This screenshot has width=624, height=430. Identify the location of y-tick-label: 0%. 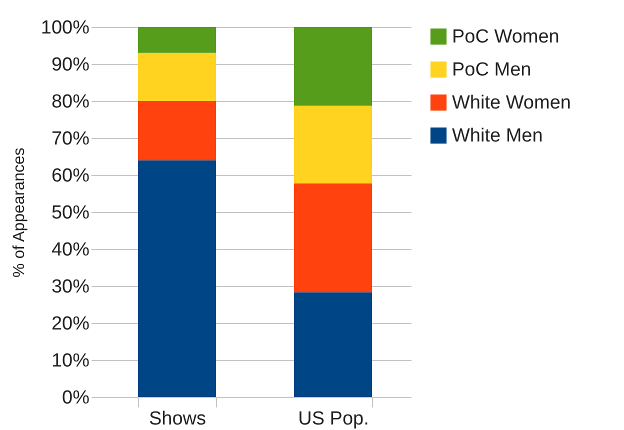
(76, 398).